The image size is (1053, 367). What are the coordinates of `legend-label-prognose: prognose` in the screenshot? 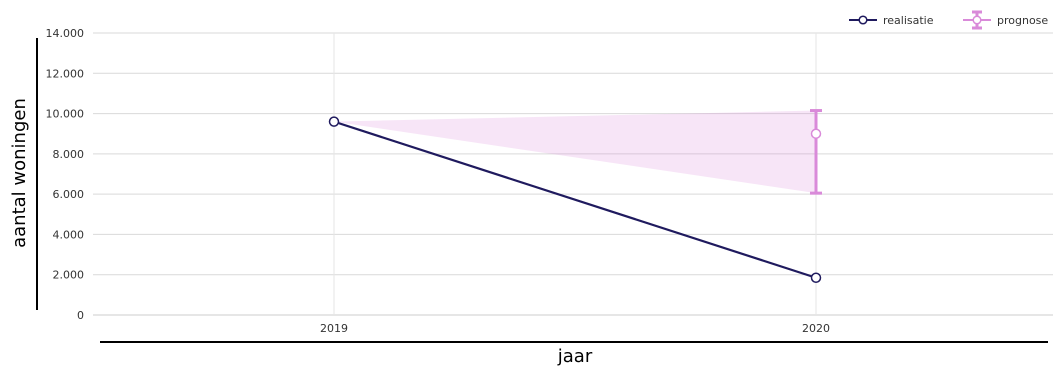 It's located at (1022, 20).